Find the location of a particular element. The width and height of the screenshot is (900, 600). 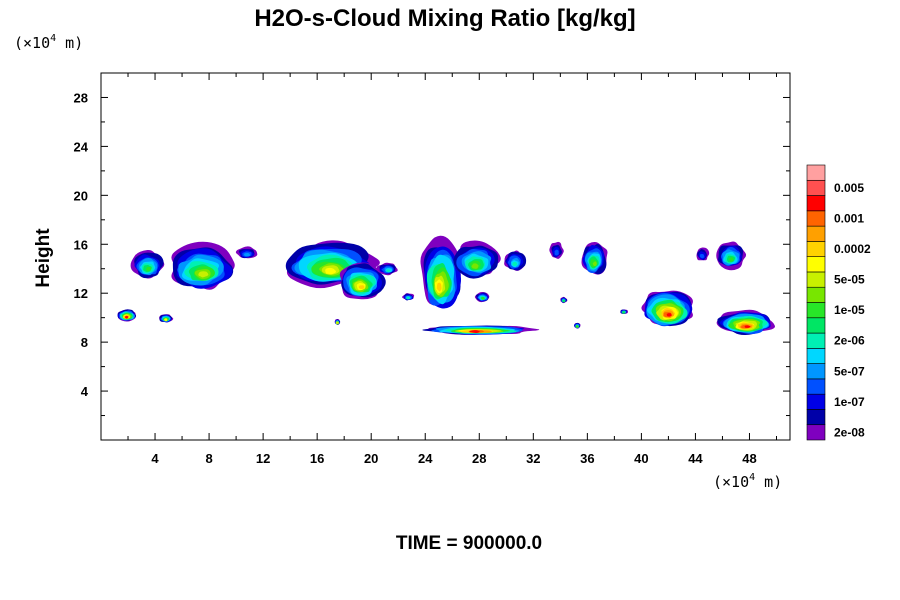

y-tick-label: 24 is located at coordinates (81, 146).